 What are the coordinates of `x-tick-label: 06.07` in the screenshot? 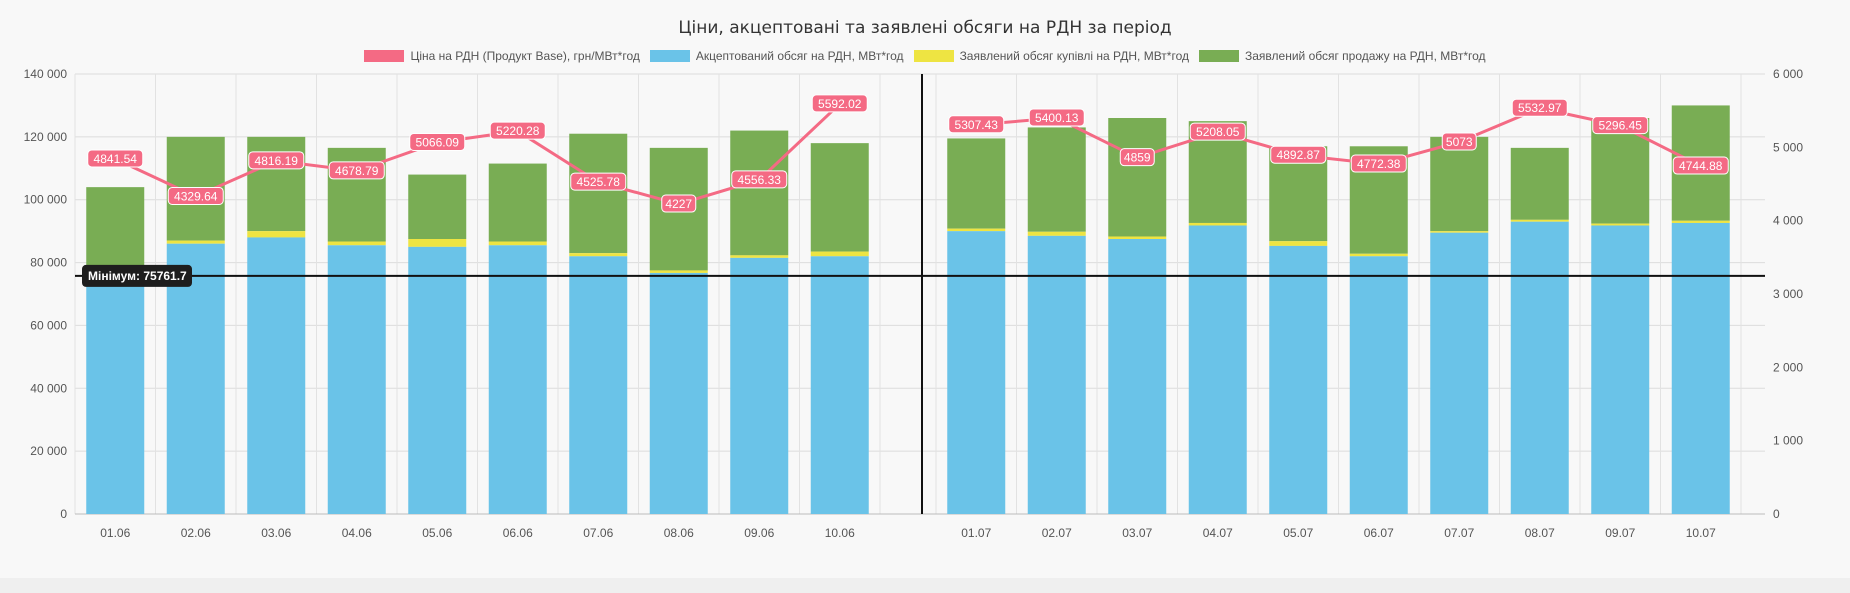 It's located at (1379, 533).